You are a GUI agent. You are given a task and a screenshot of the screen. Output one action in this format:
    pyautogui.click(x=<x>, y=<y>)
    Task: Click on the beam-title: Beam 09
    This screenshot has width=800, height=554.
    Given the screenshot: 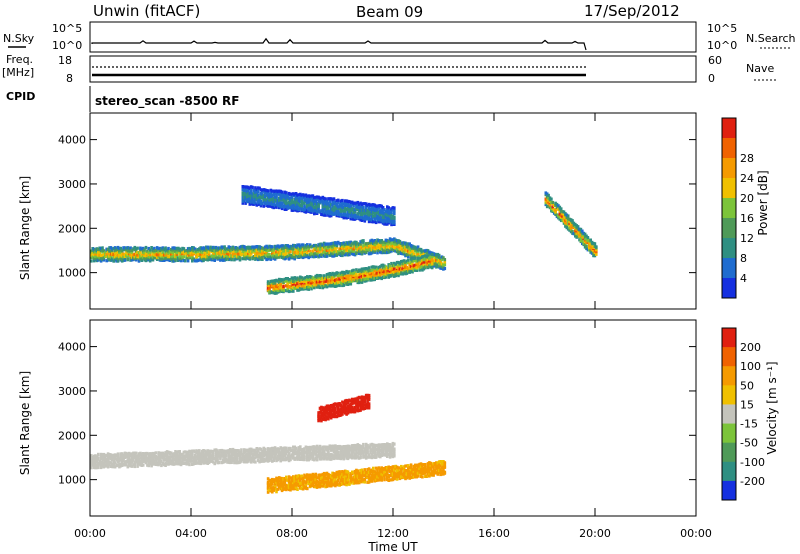 What is the action you would take?
    pyautogui.click(x=389, y=12)
    